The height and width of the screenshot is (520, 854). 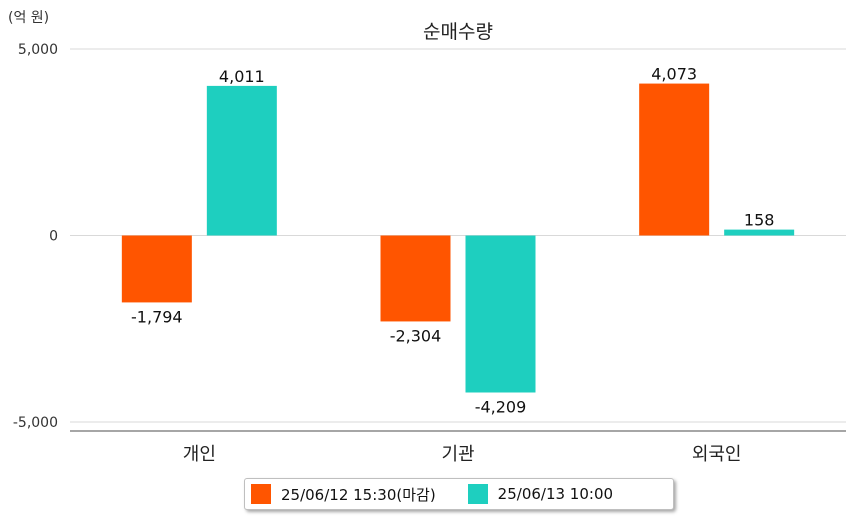 I want to click on legend-label-series-2: 25/06/13 10:00, so click(x=555, y=494).